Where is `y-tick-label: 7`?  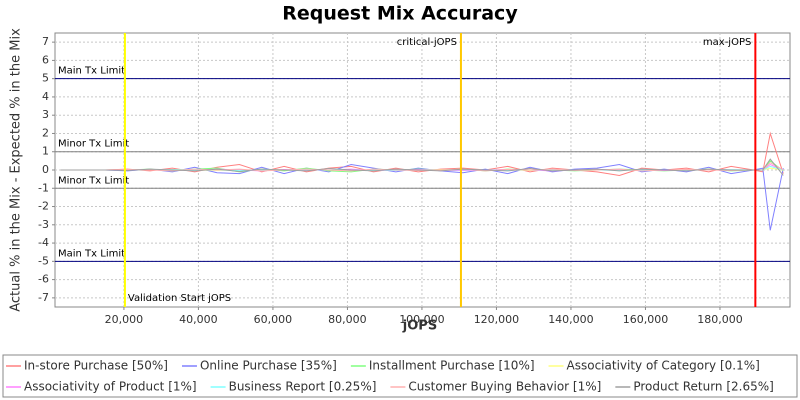
y-tick-label: 7 is located at coordinates (45, 41).